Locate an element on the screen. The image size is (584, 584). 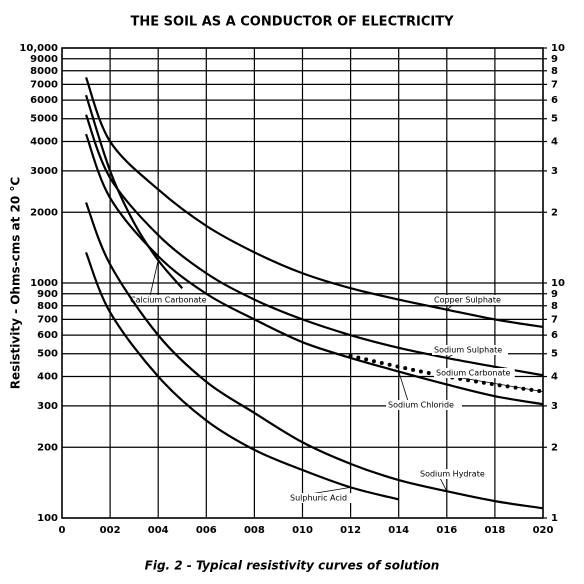
y-tick-label: 9000 is located at coordinates (44, 59).